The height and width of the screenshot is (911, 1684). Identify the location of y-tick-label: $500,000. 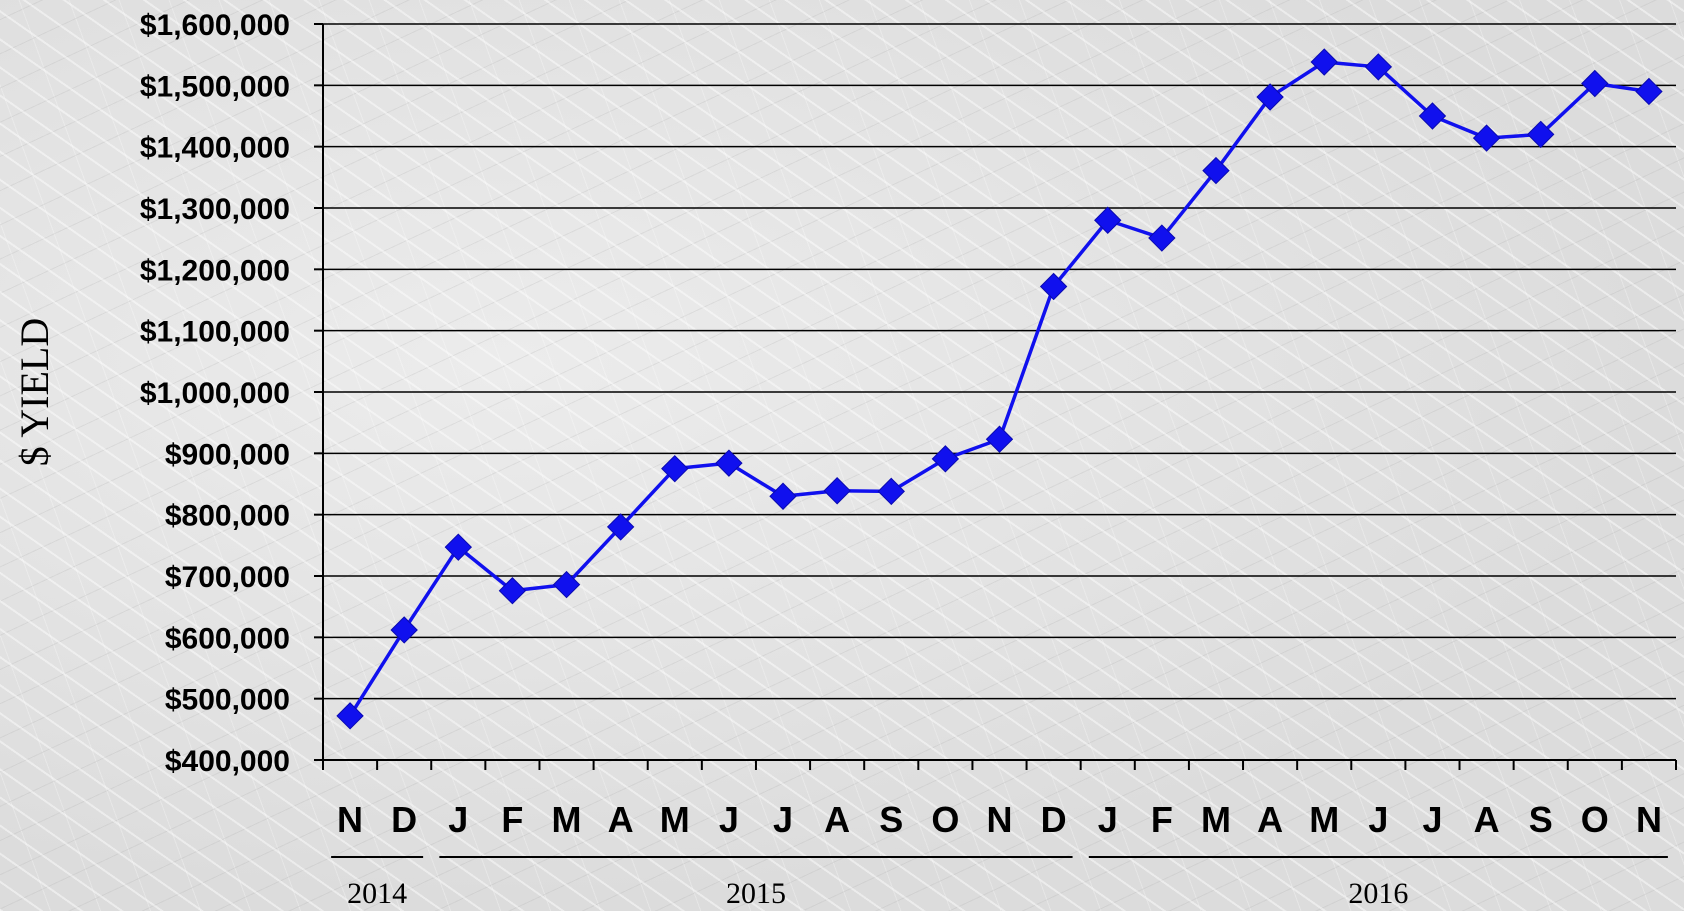
(227, 700).